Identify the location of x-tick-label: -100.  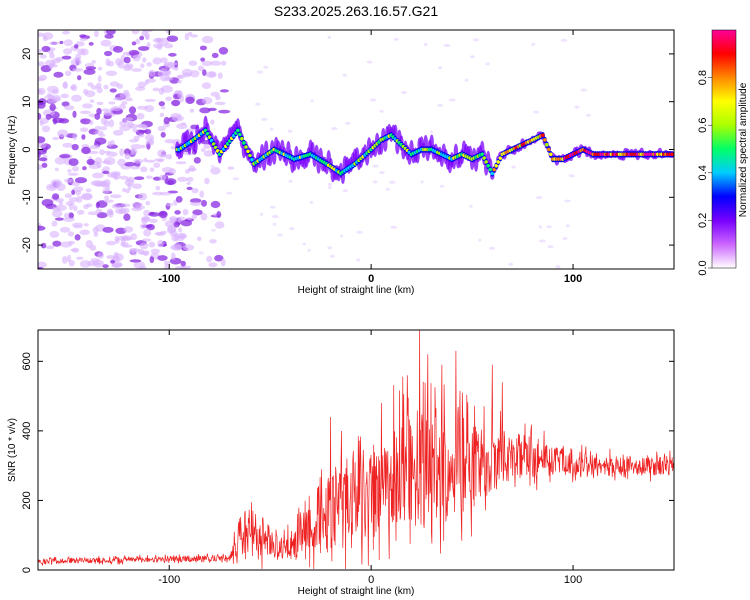
(169, 580).